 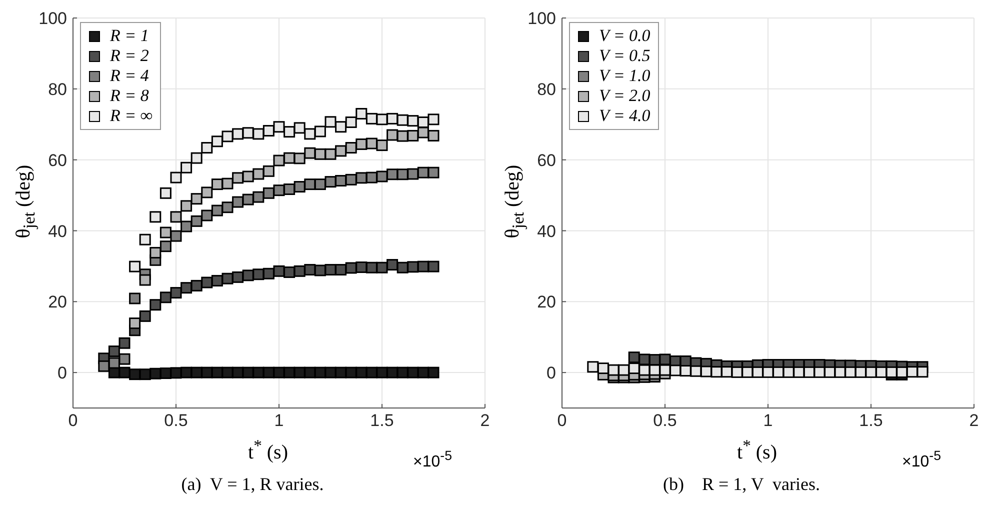 What do you see at coordinates (52, 18) in the screenshot?
I see `y-tick-label: 100` at bounding box center [52, 18].